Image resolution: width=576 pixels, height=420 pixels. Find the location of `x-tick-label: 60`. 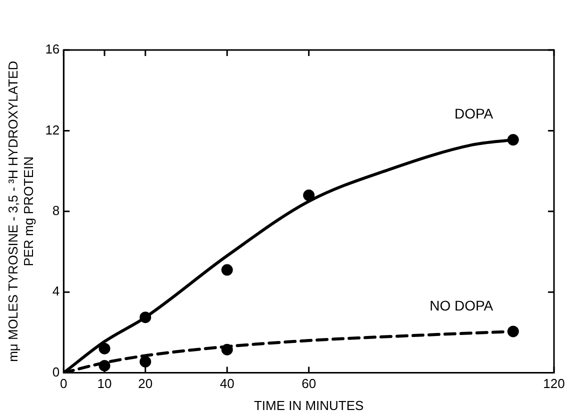

x-tick-label: 60 is located at coordinates (309, 384).